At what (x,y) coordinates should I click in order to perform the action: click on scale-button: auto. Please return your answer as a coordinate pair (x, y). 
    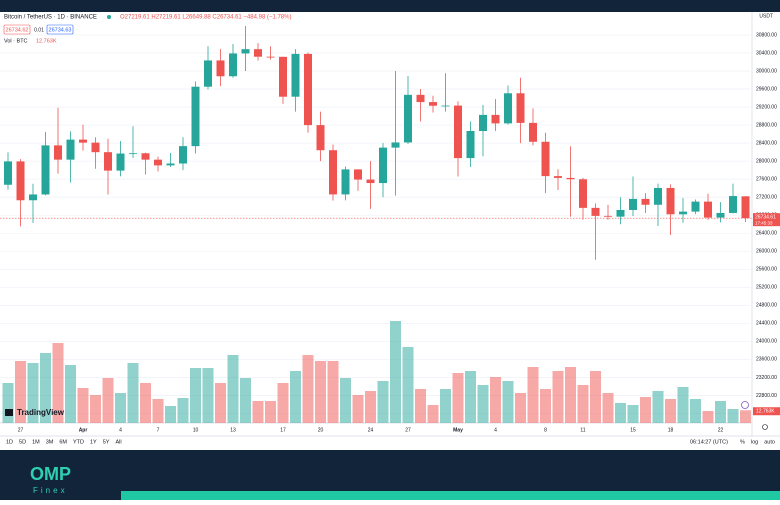
    Looking at the image, I should click on (769, 442).